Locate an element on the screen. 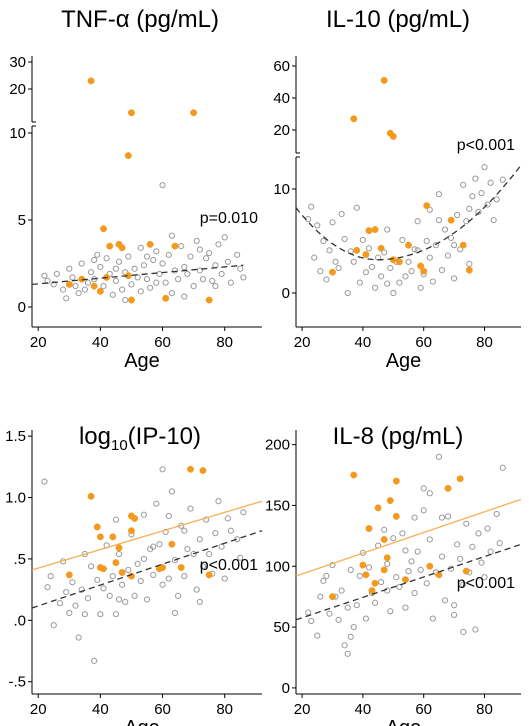 Image resolution: width=529 pixels, height=726 pixels. trend-line-black is located at coordinates (147, 569).